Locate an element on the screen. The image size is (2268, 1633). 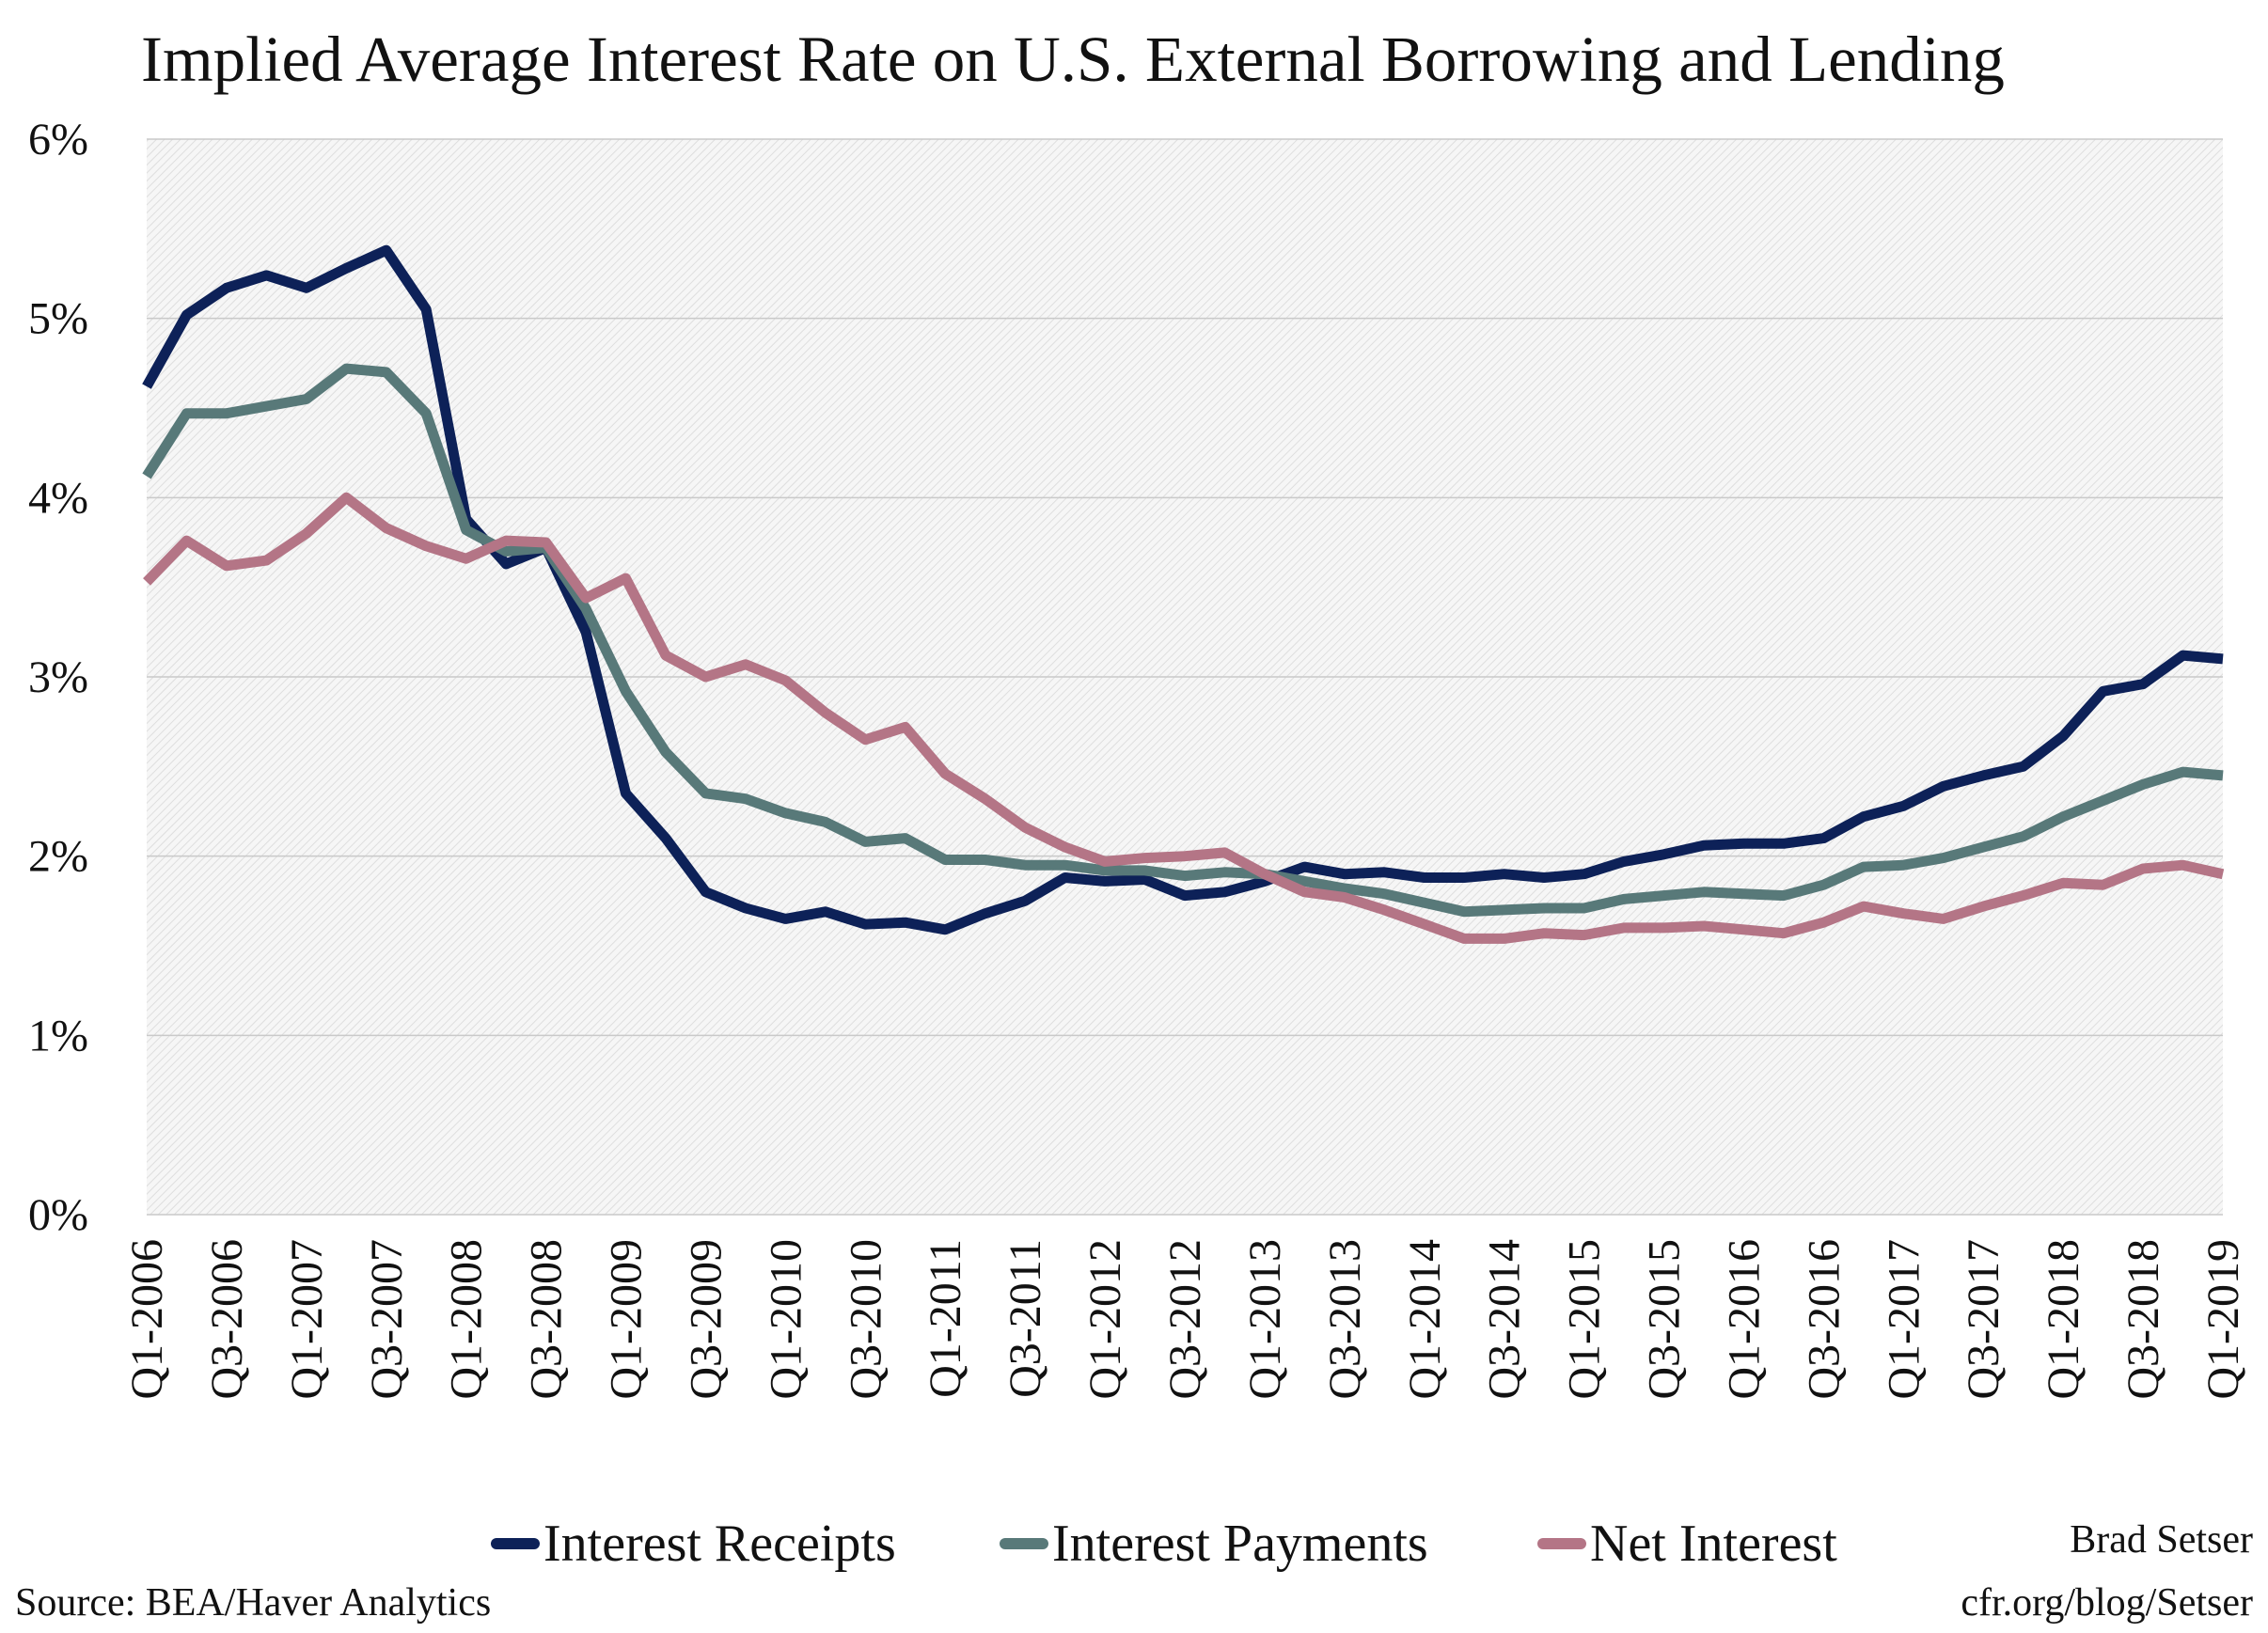
x-tick-label: Q3-2017 is located at coordinates (1984, 1319).